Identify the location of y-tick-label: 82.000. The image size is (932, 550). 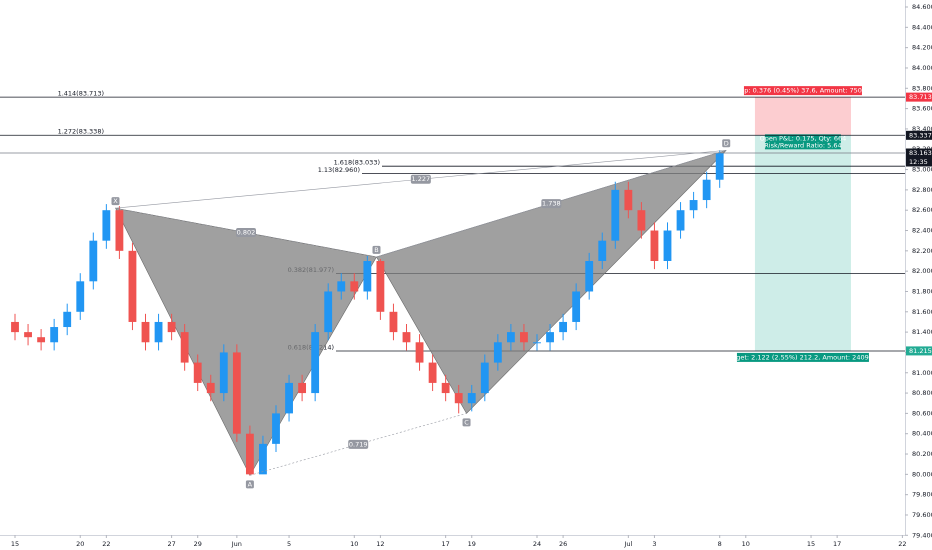
(922, 271).